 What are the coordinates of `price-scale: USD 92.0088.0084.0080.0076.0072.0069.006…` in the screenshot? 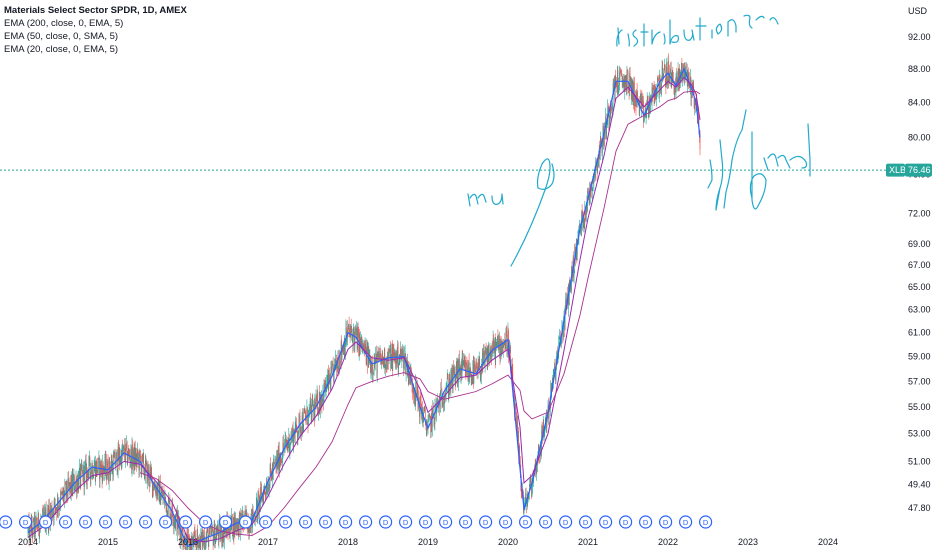 It's located at (909, 259).